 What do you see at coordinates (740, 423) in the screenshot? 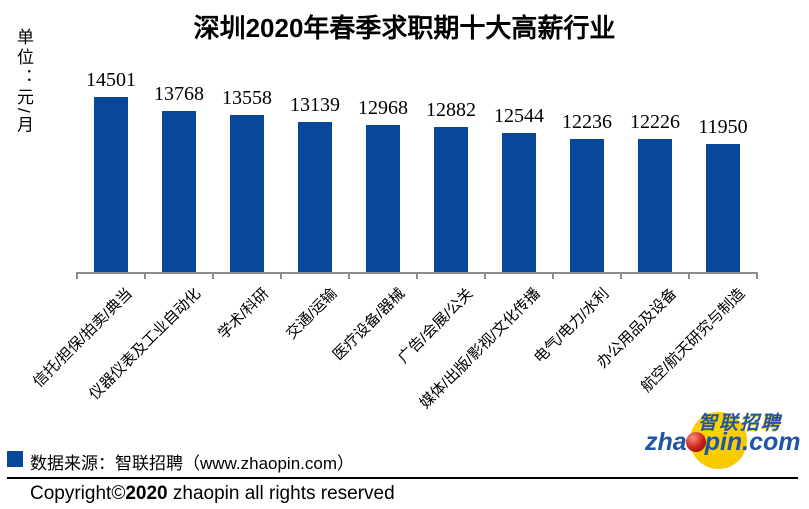
I see `logo-chinese-brand-text: 智联招聘` at bounding box center [740, 423].